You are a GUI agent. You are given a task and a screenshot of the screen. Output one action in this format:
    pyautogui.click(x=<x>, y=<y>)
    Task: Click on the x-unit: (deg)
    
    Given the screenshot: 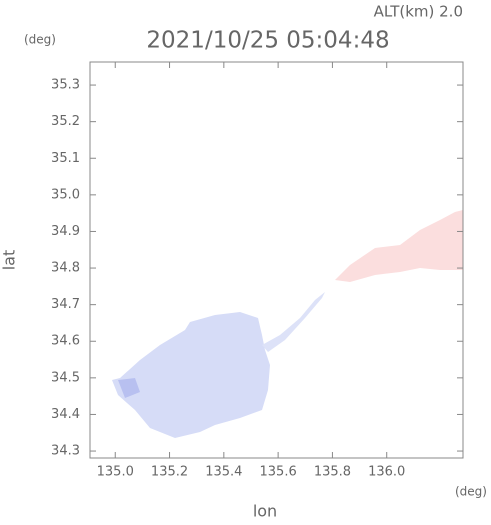 What is the action you would take?
    pyautogui.click(x=471, y=492)
    